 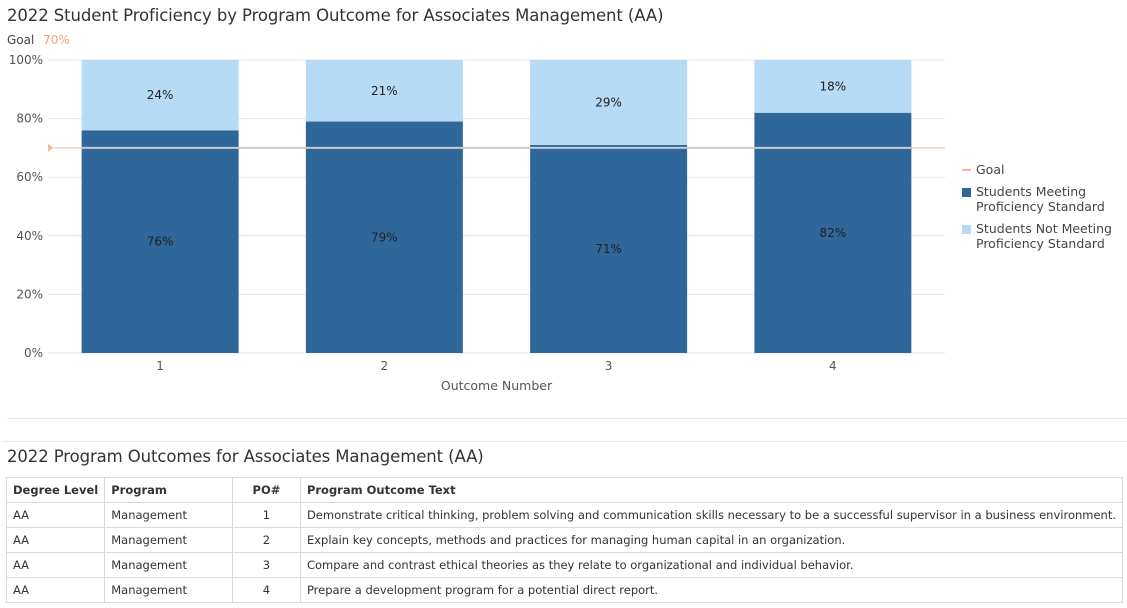 I want to click on y-tick-label: 80%, so click(x=29, y=119).